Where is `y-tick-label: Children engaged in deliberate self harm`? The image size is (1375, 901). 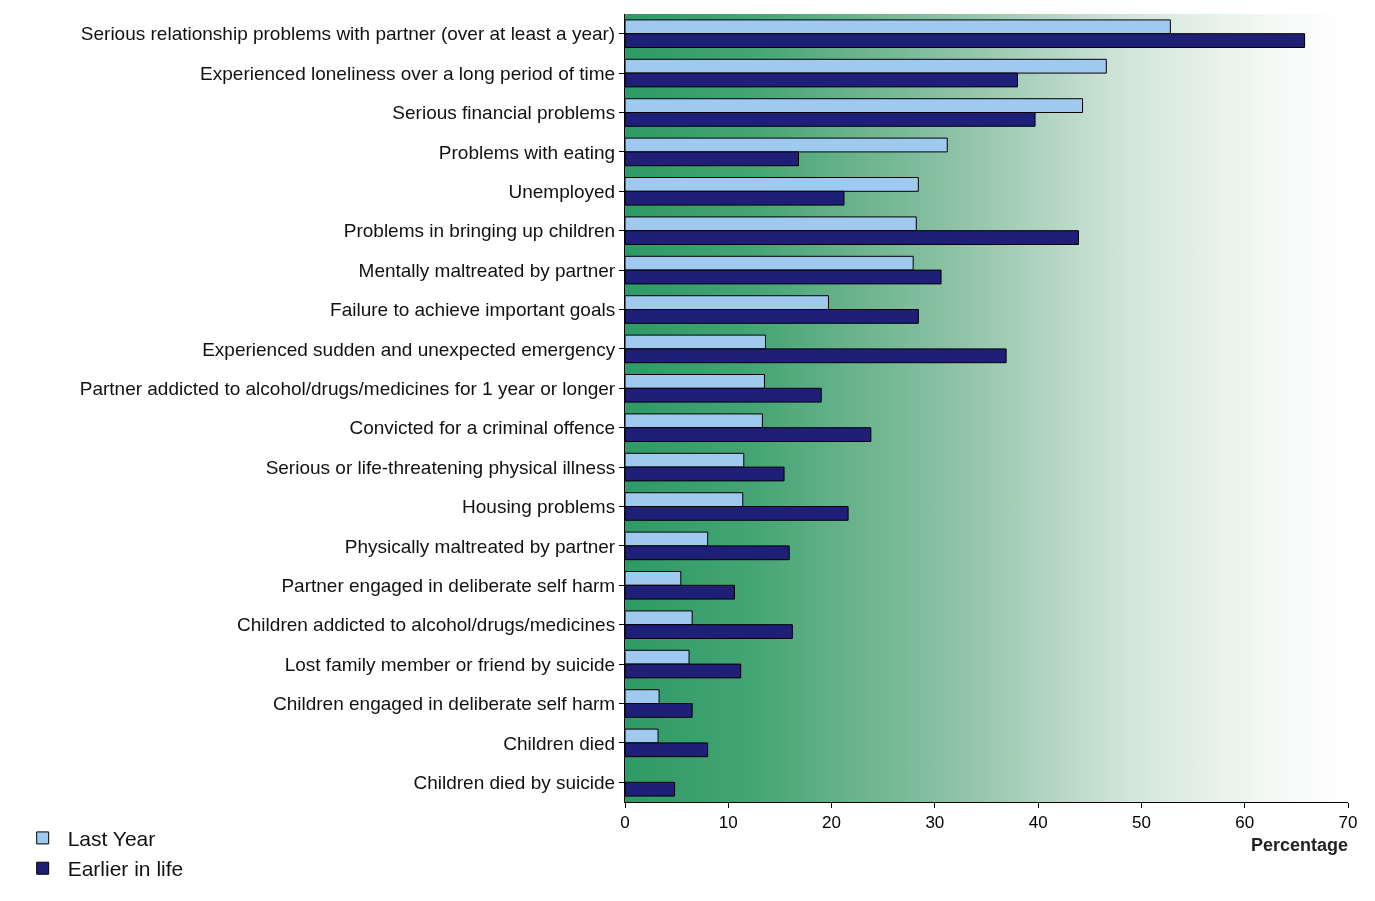
y-tick-label: Children engaged in deliberate self harm is located at coordinates (444, 704).